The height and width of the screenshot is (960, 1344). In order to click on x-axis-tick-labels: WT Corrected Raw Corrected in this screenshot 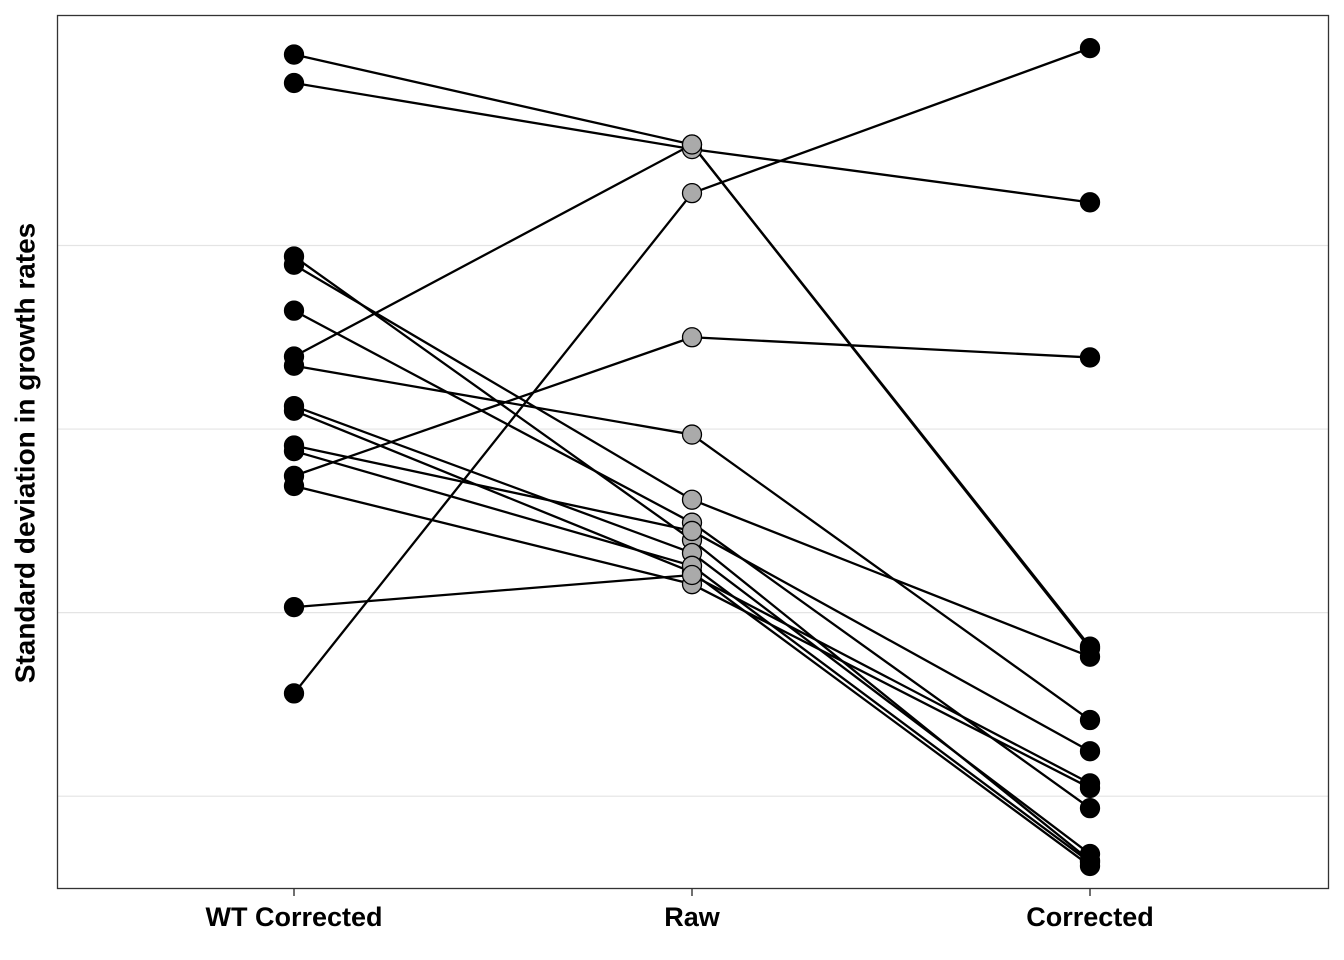, I will do `click(679, 917)`.